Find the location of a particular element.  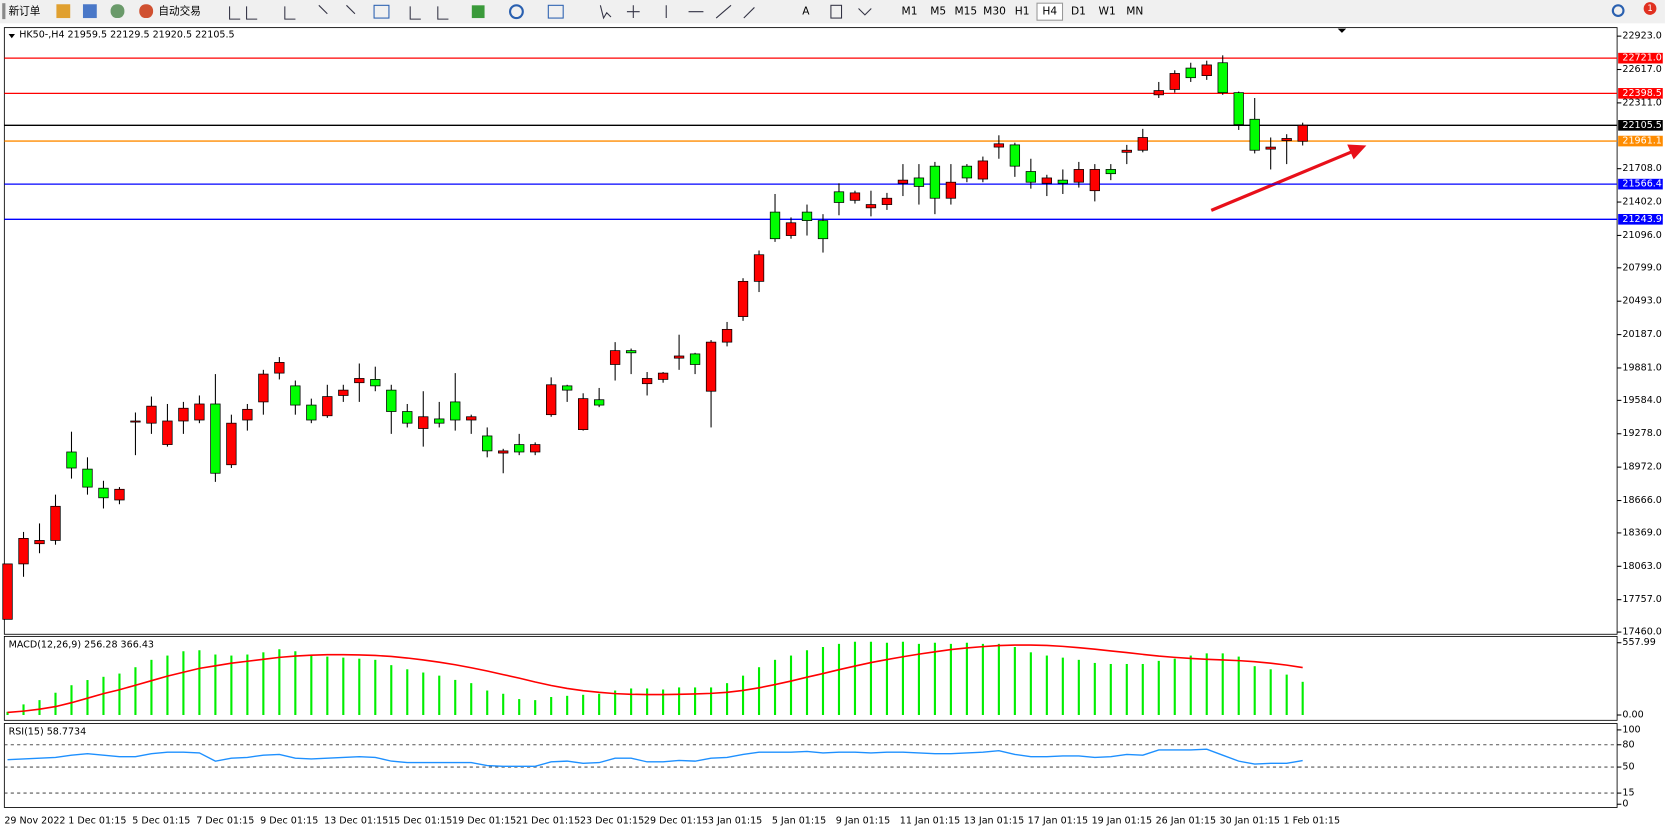

x-tick-label: 5 Dec 01:15 is located at coordinates (161, 821).